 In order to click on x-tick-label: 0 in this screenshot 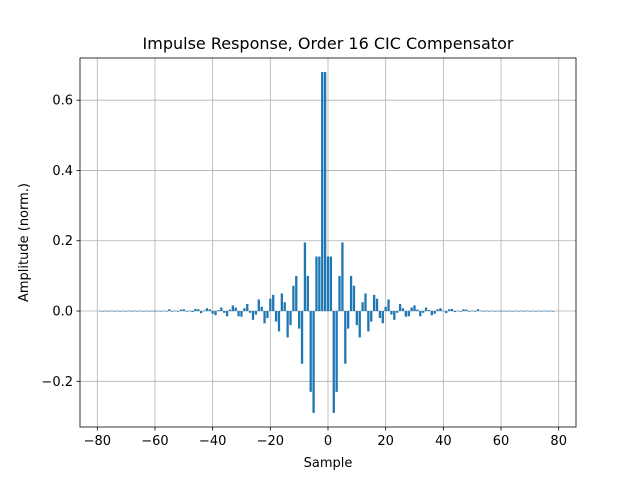, I will do `click(328, 441)`.